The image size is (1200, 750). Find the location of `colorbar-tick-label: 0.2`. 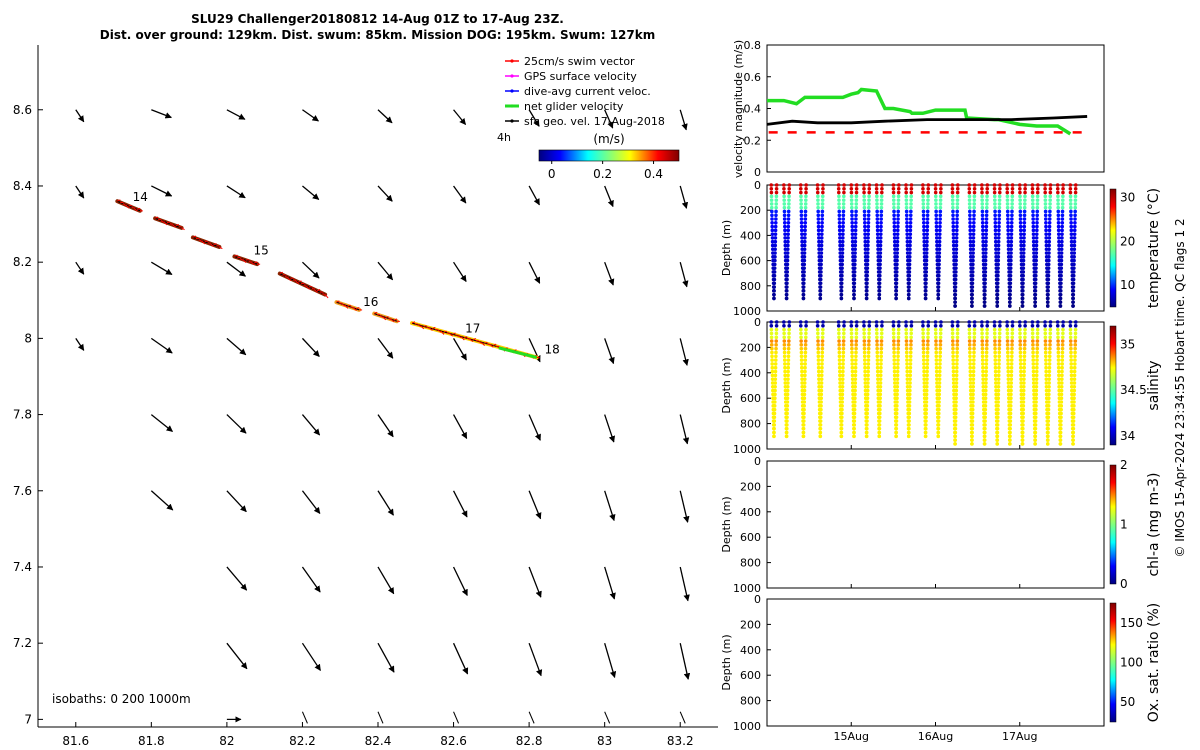

colorbar-tick-label: 0.2 is located at coordinates (602, 174).